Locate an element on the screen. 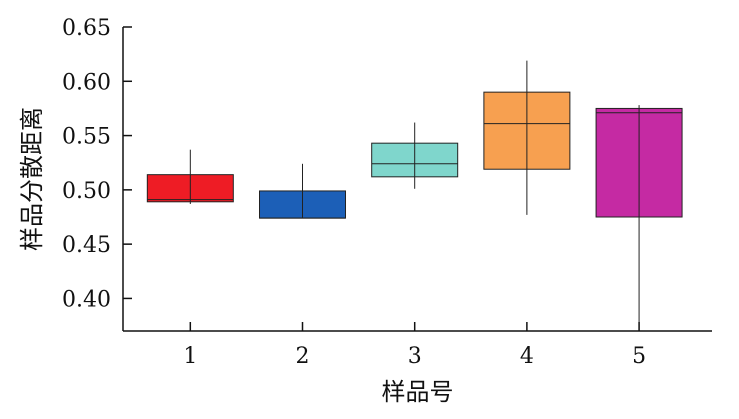 This screenshot has height=419, width=739. y-tick-label: 0.65 is located at coordinates (86, 28).